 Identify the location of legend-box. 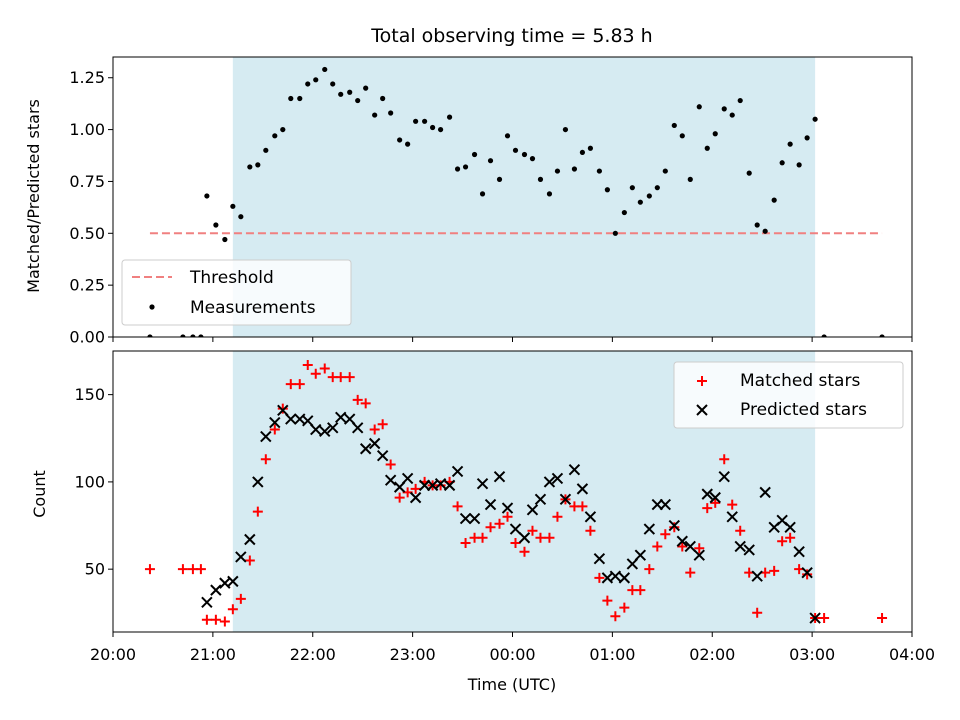
(236, 292).